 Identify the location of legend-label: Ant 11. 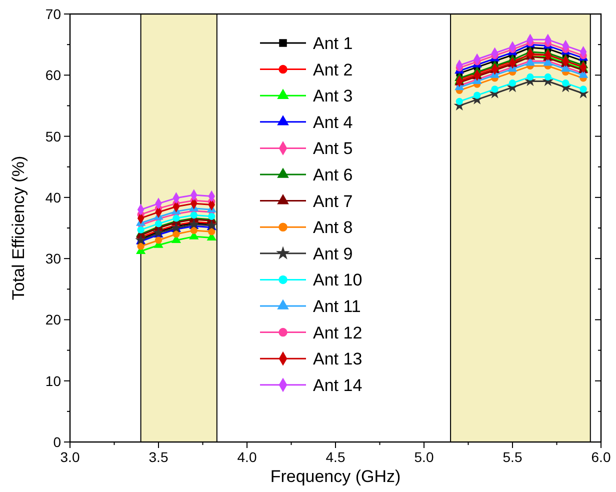
(337, 306).